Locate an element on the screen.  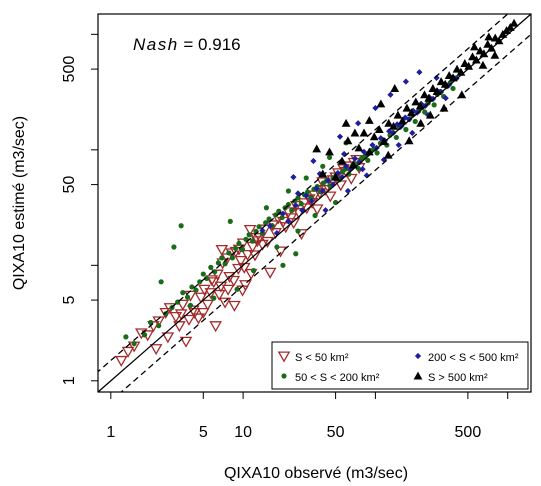
x-tick-label: 1 is located at coordinates (110, 432).